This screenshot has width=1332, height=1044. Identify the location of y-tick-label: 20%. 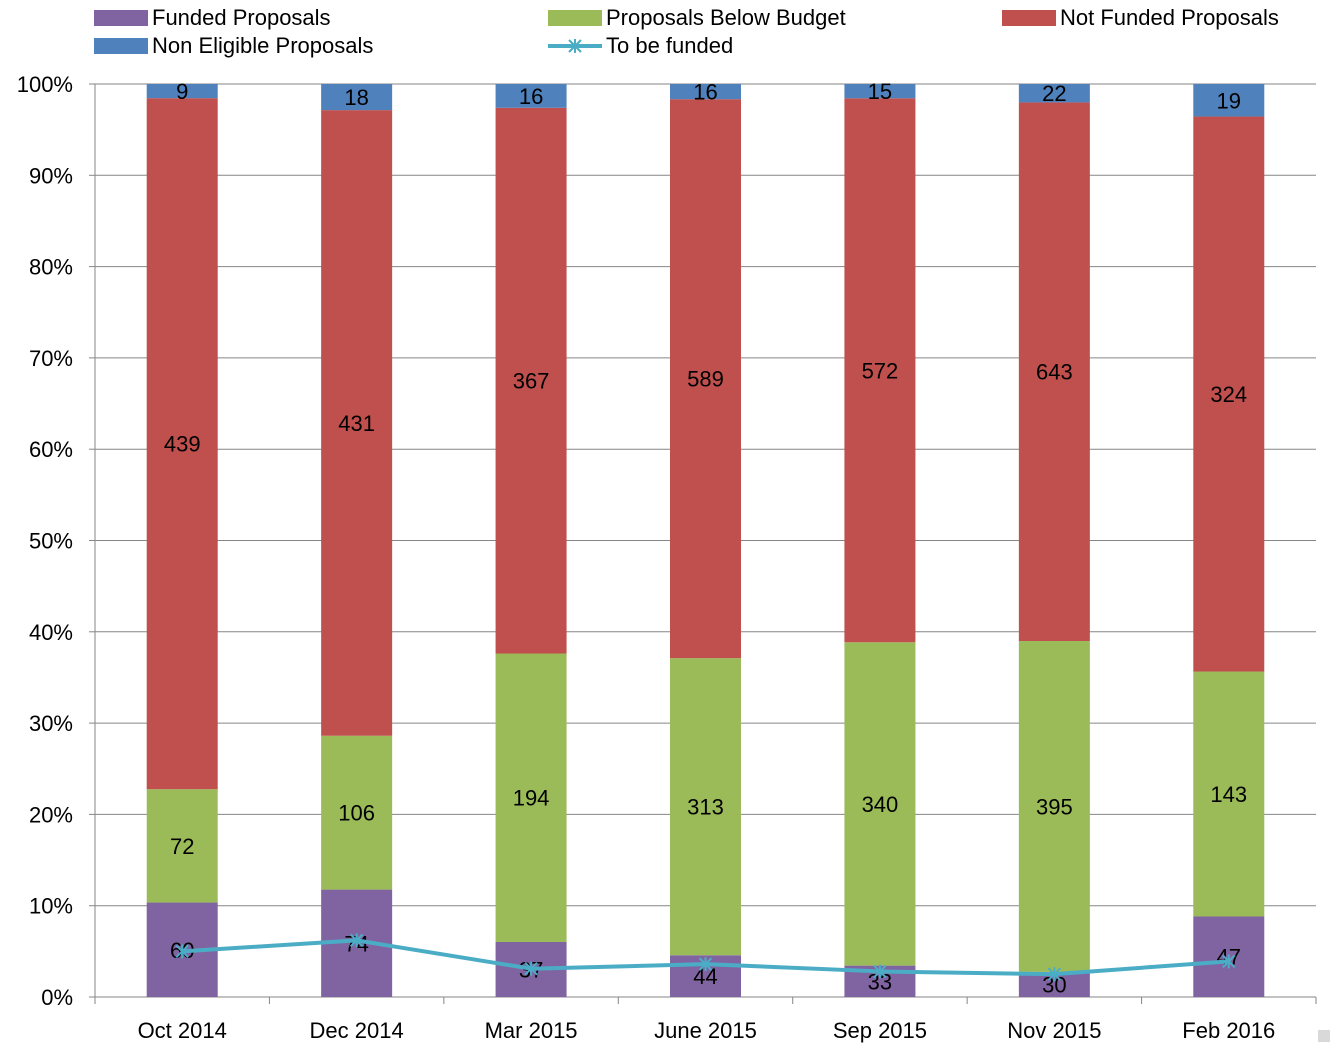
(51, 814).